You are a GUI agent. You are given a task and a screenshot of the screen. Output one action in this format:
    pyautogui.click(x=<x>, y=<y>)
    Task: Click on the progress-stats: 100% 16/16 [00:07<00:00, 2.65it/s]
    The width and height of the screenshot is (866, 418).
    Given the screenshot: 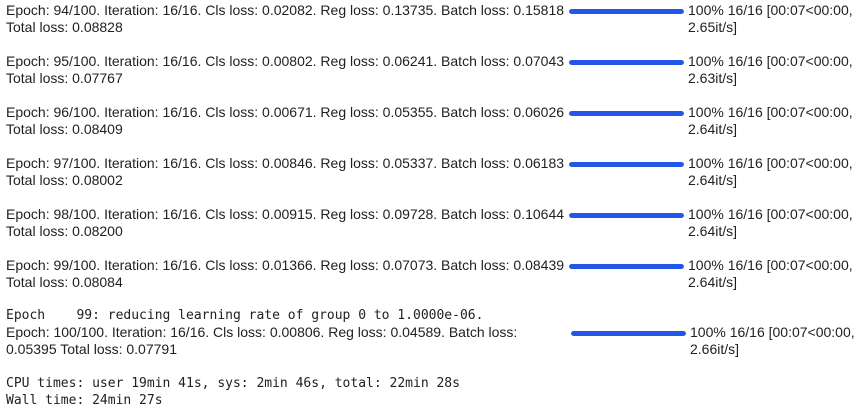 What is the action you would take?
    pyautogui.click(x=770, y=18)
    